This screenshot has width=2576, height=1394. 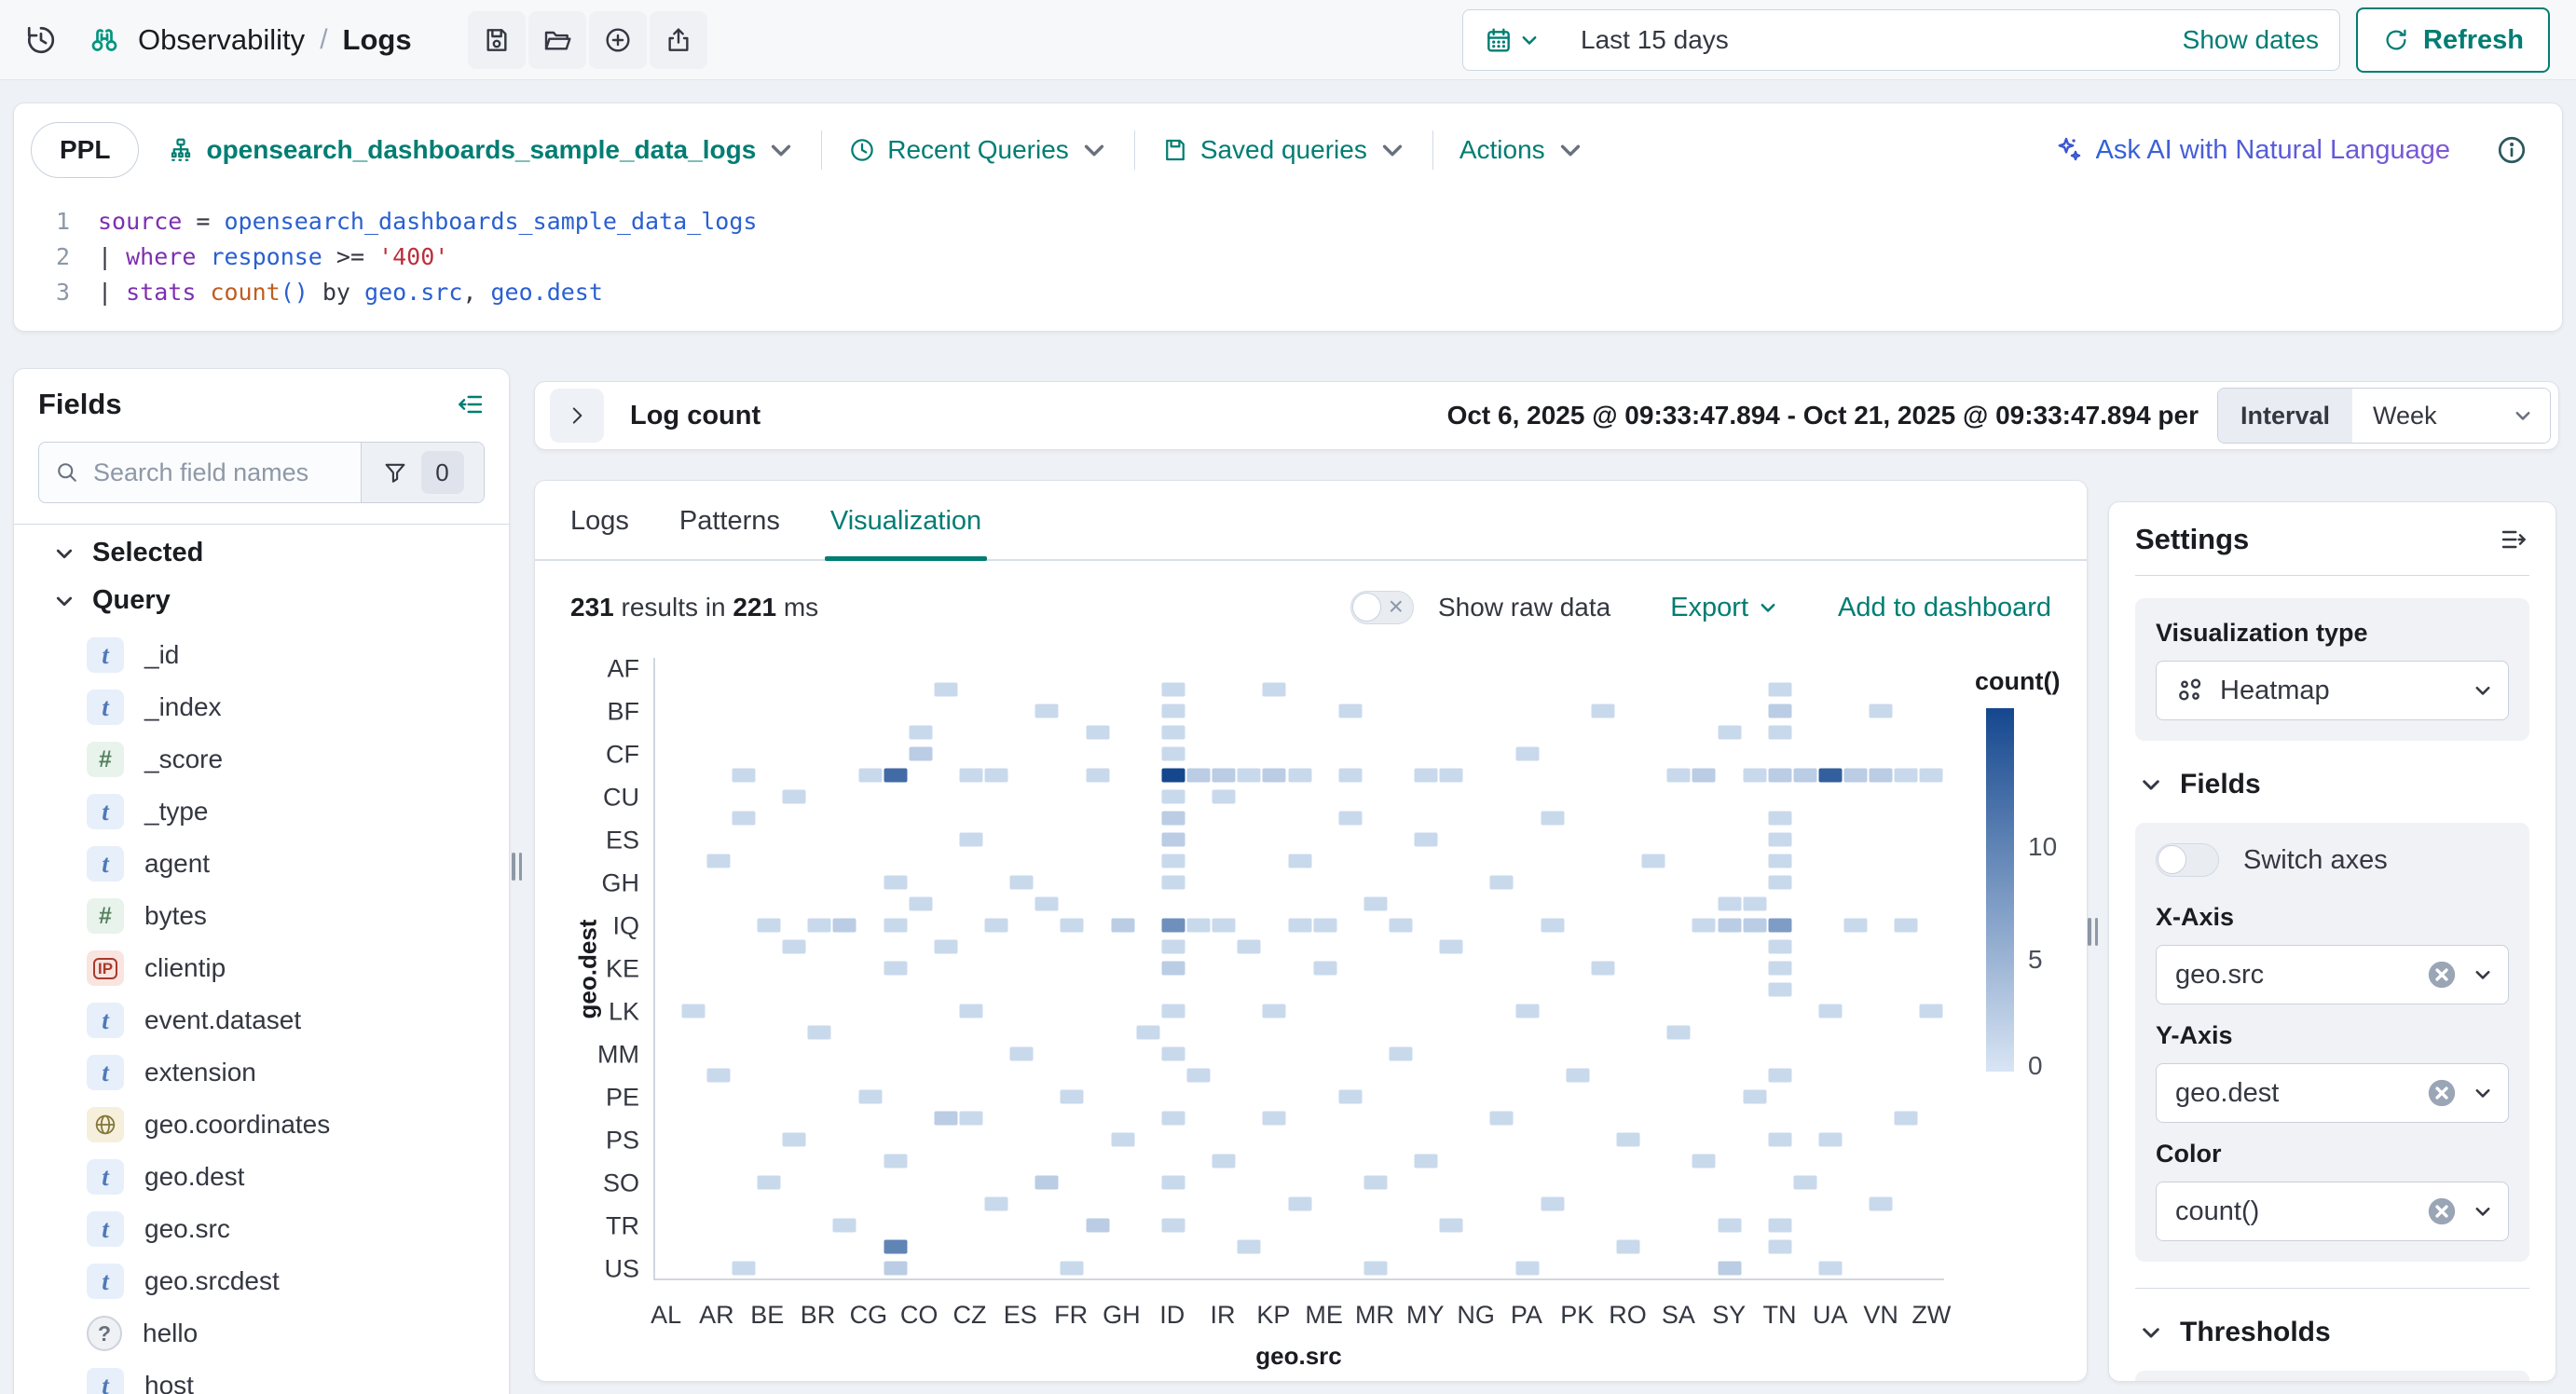 I want to click on interval-select: Week, so click(x=2451, y=416).